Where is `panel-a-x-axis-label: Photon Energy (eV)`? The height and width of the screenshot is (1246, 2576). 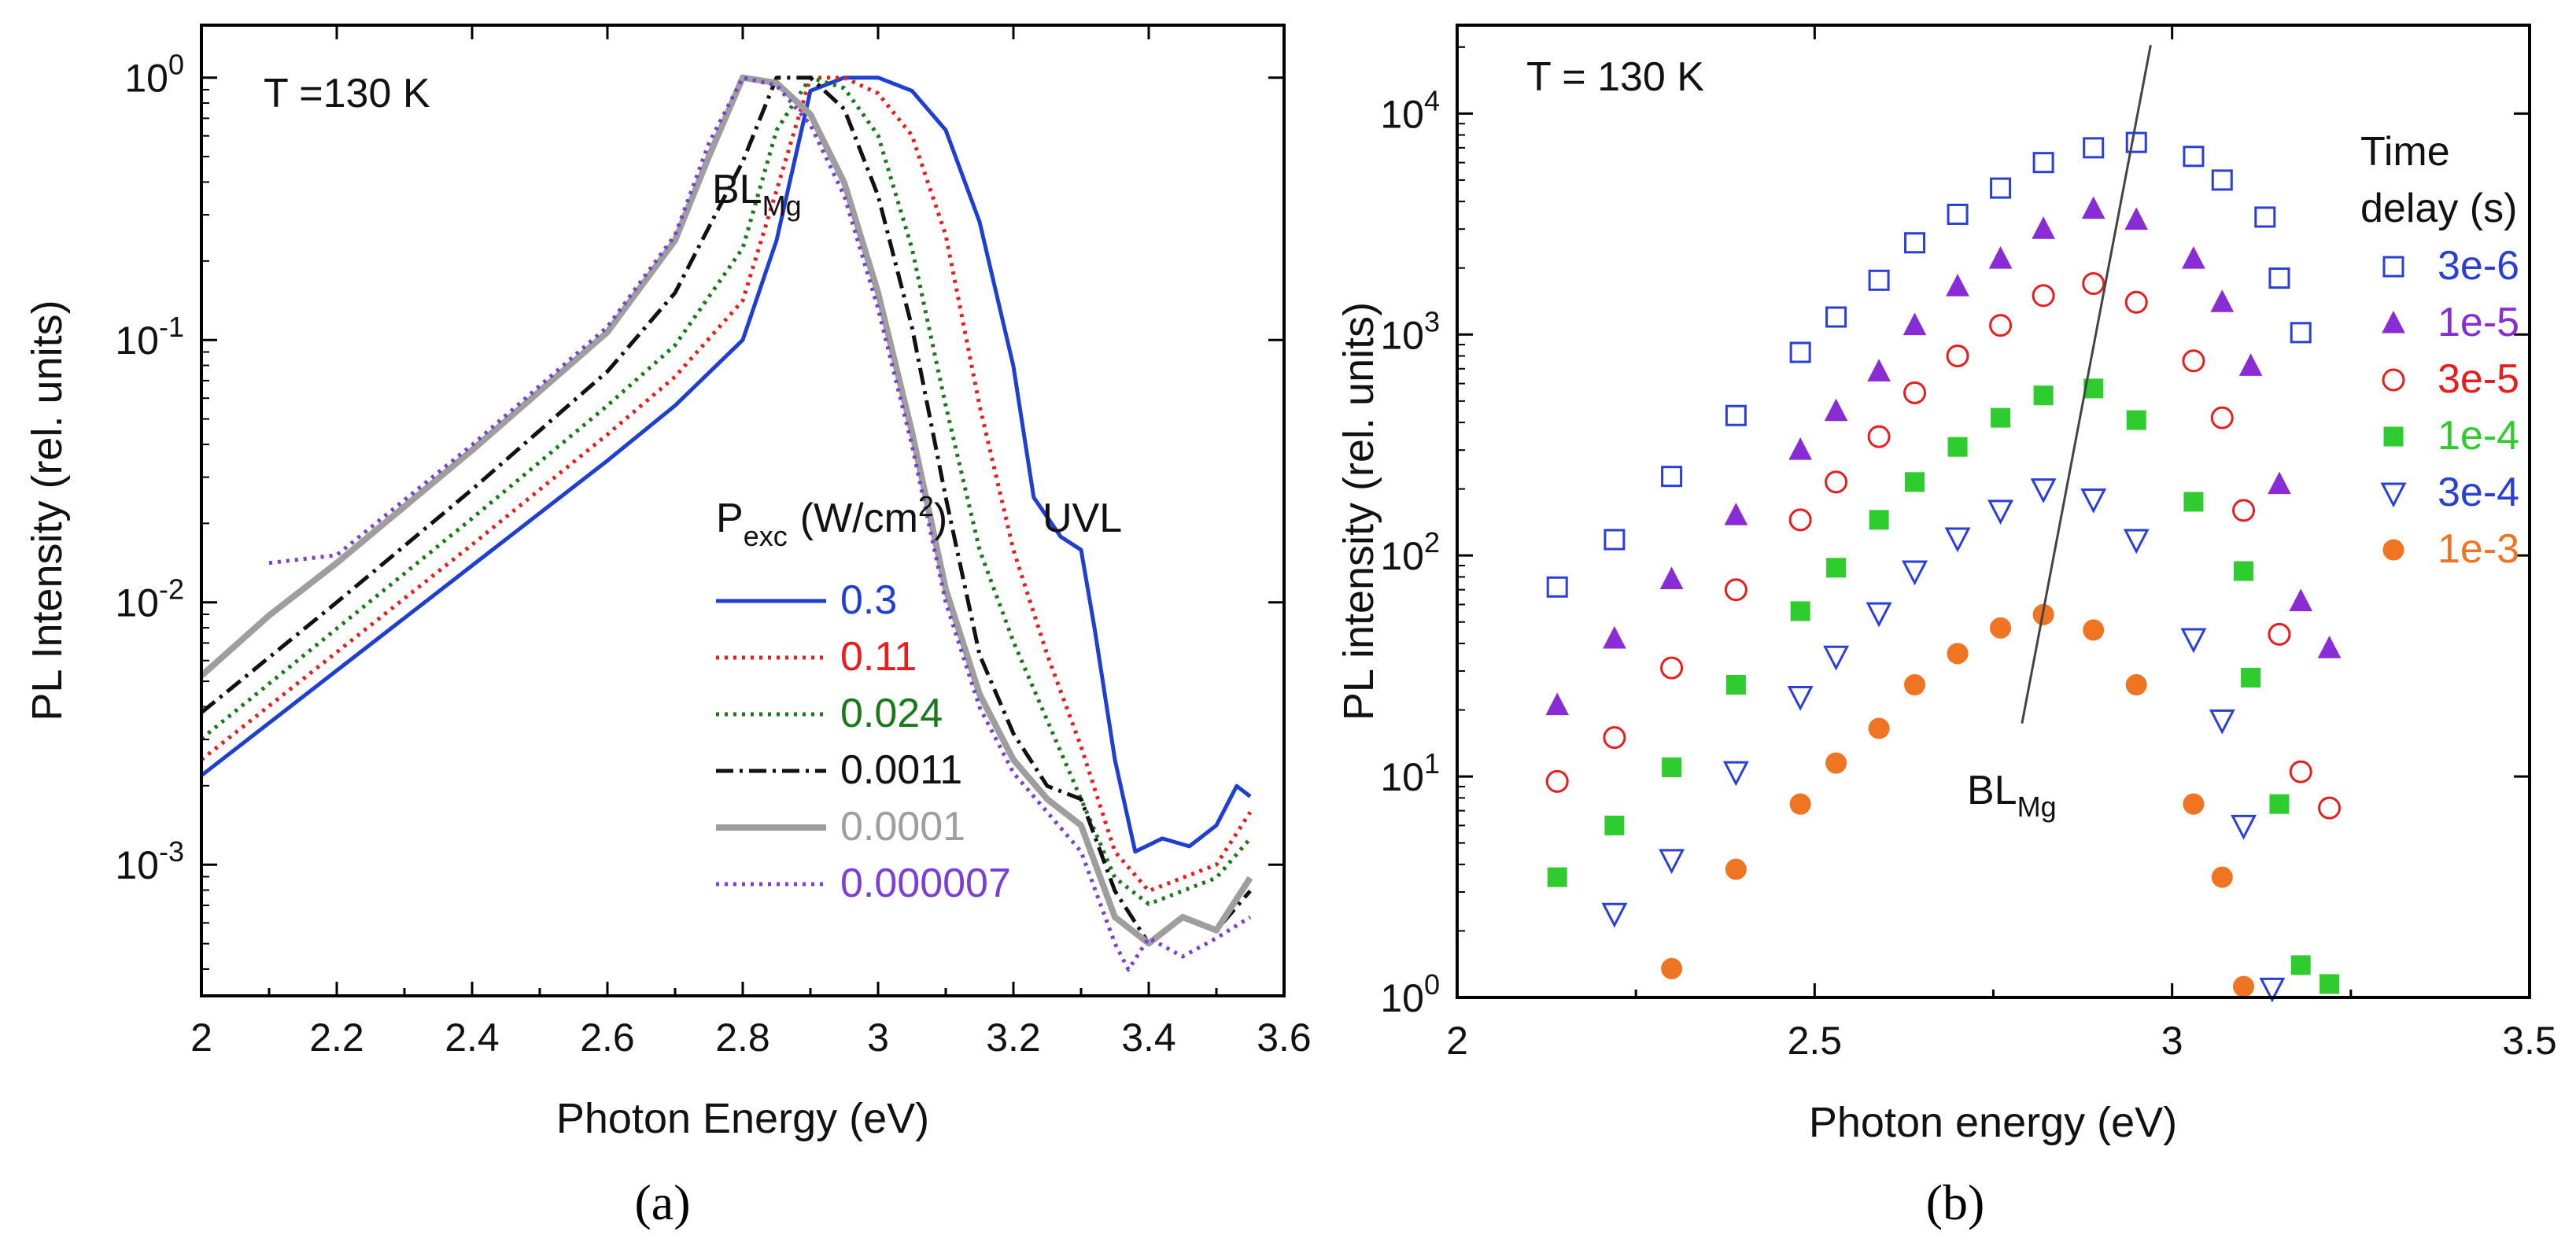
panel-a-x-axis-label: Photon Energy (eV) is located at coordinates (742, 1119).